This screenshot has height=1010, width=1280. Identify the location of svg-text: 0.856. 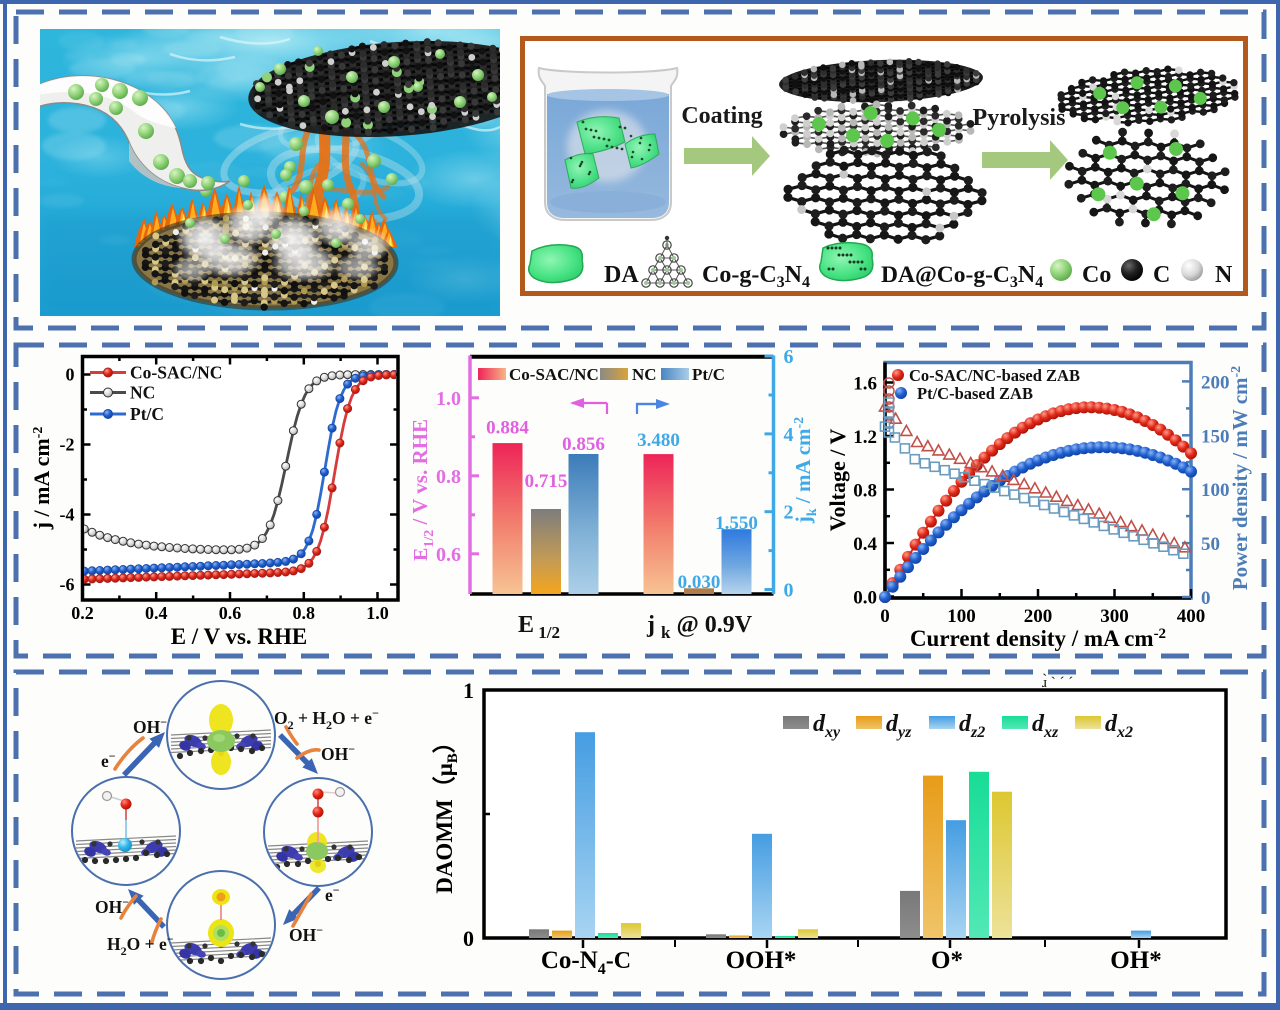
(583, 444).